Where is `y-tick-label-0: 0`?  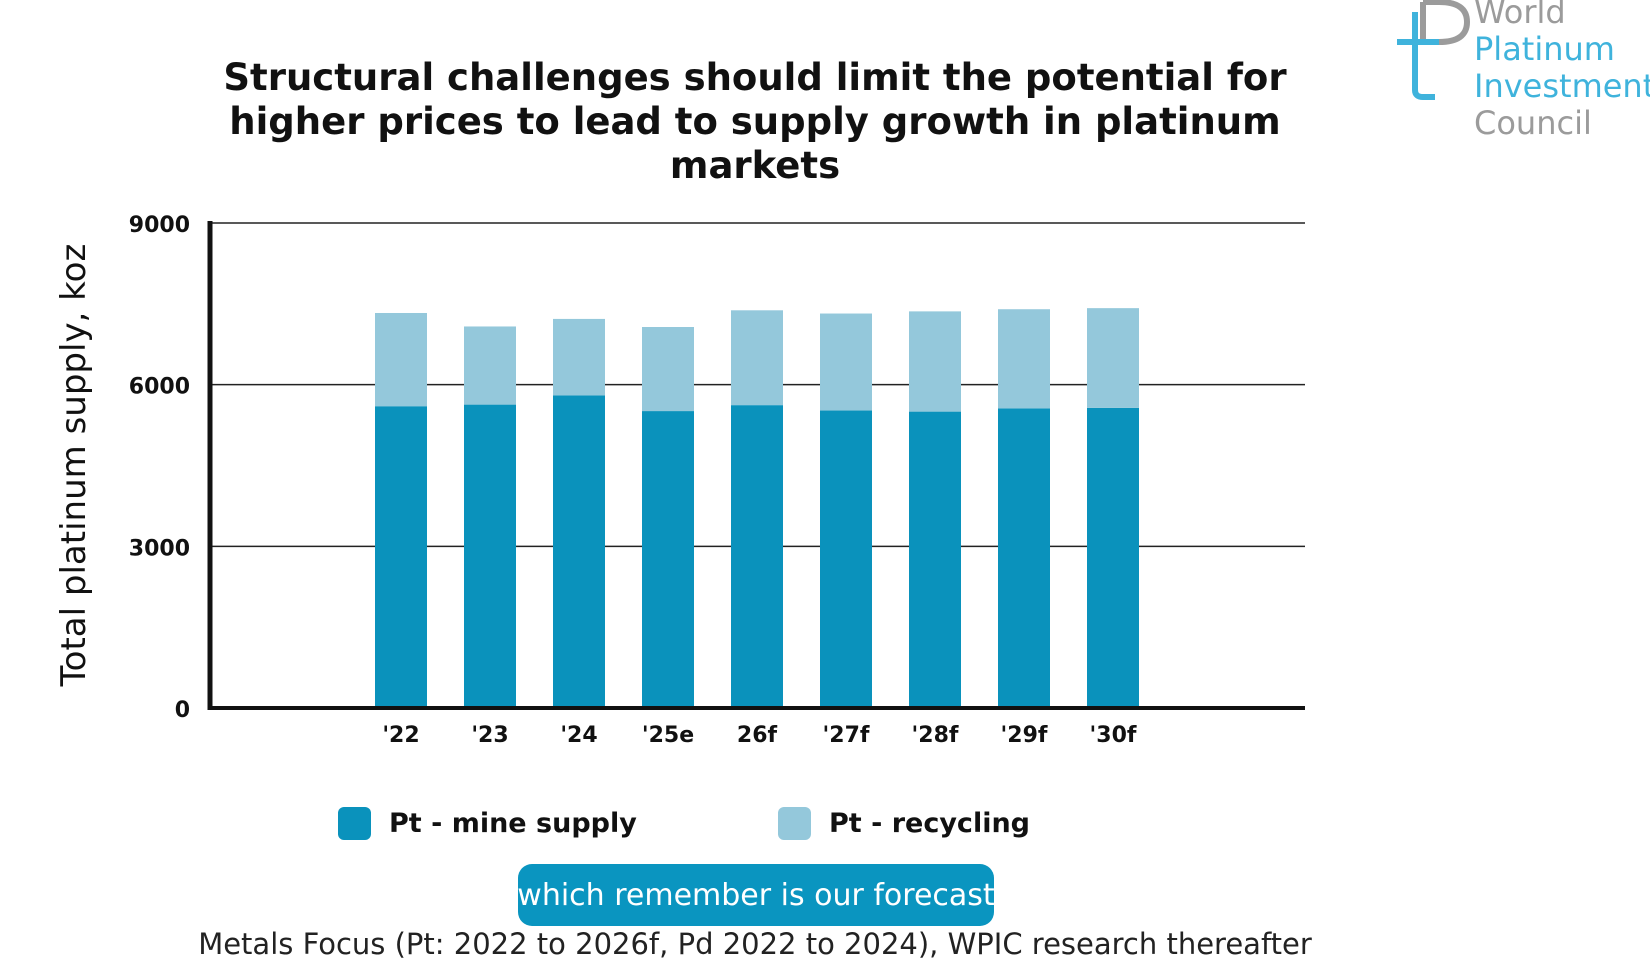
y-tick-label-0: 0 is located at coordinates (182, 710).